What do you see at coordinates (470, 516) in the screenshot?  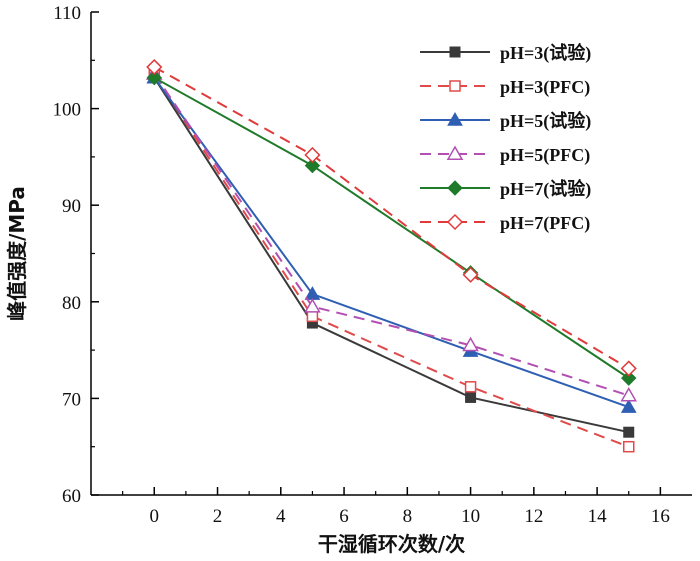 I see `x-tick-label: 10` at bounding box center [470, 516].